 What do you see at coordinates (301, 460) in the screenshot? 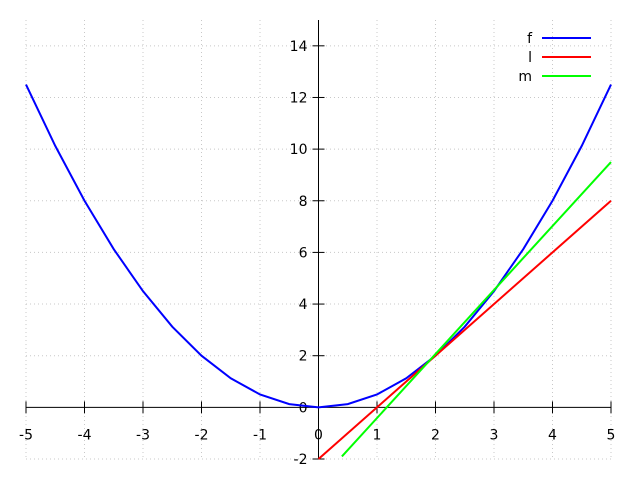
I see `y-tick-label: -2` at bounding box center [301, 460].